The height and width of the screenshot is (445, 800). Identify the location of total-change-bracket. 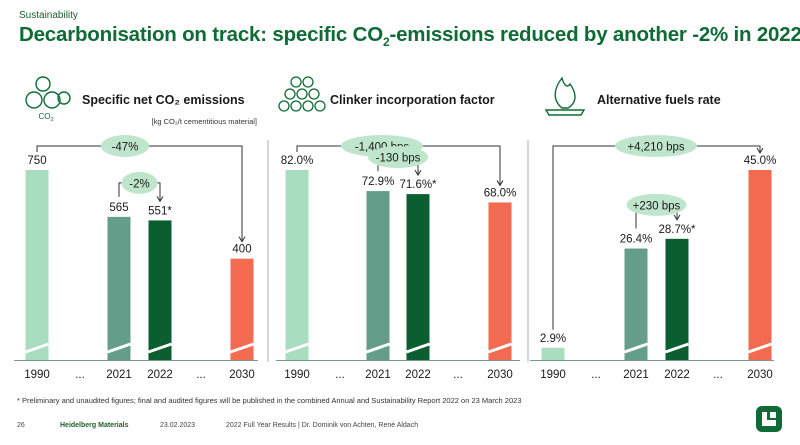
(656, 237).